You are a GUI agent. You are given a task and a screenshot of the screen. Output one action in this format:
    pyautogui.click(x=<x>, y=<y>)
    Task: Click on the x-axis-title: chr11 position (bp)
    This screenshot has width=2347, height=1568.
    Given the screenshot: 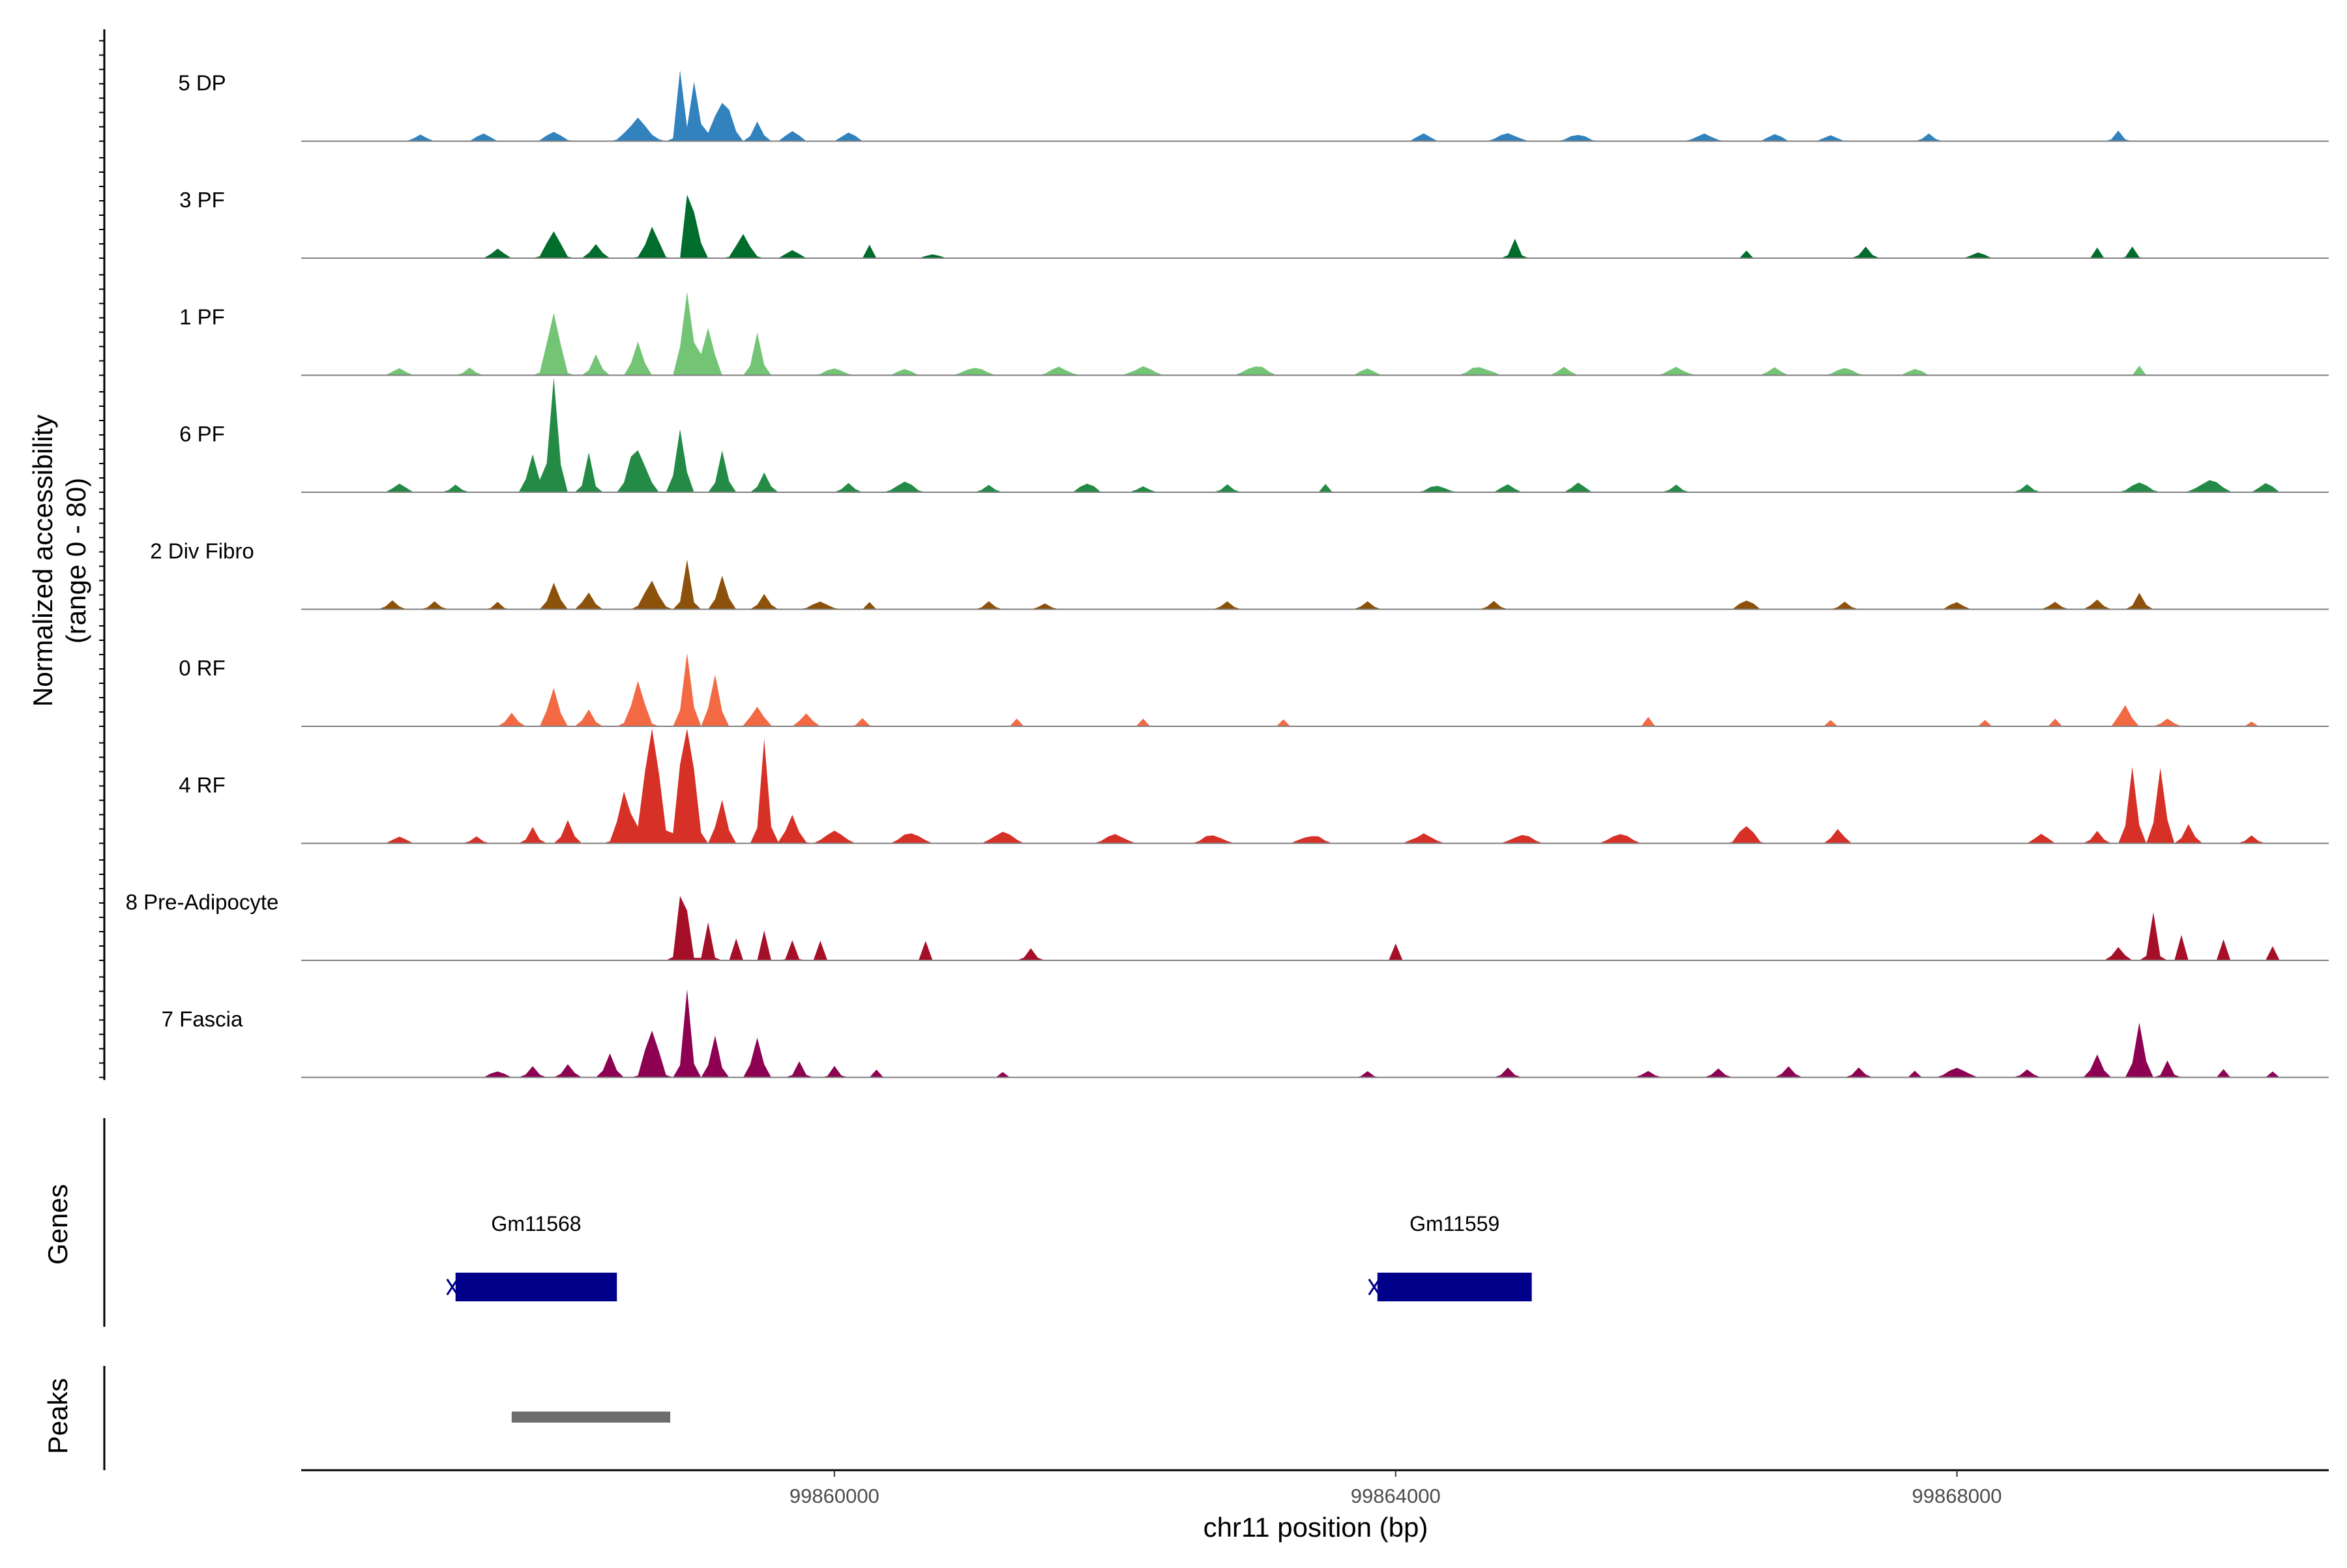 What is the action you would take?
    pyautogui.click(x=1315, y=1527)
    